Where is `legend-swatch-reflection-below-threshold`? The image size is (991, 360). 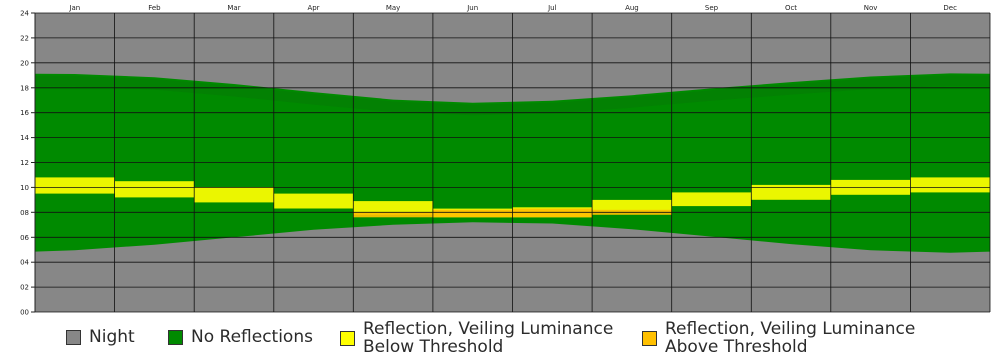 legend-swatch-reflection-below-threshold is located at coordinates (347, 338).